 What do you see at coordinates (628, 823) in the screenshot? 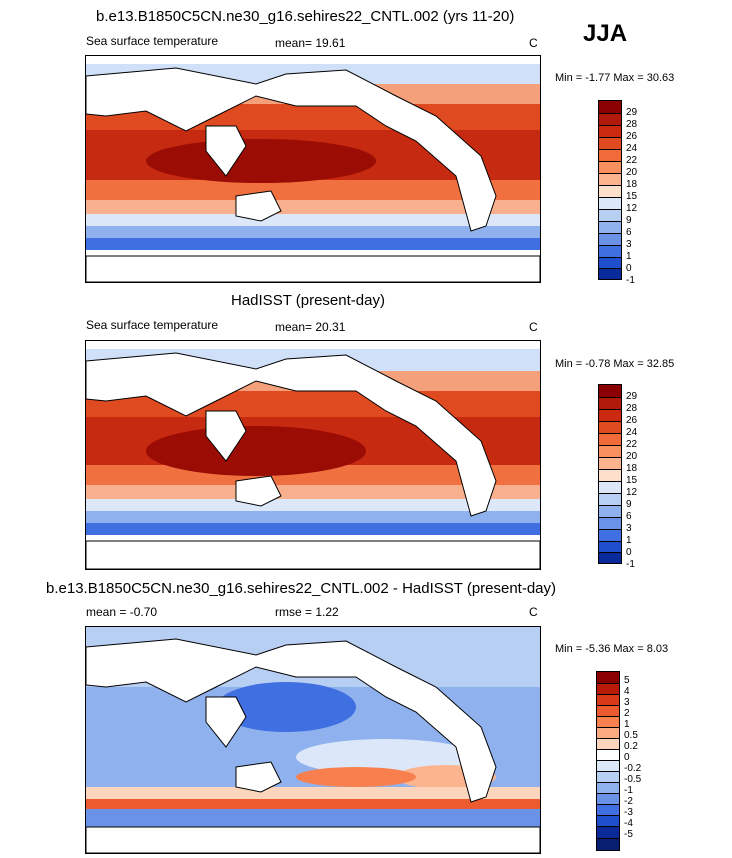
I see `cbar3-tick: -4` at bounding box center [628, 823].